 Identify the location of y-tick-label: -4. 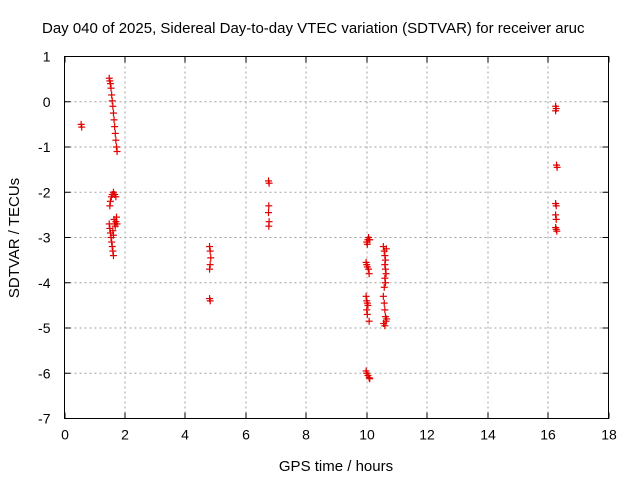
(44, 283).